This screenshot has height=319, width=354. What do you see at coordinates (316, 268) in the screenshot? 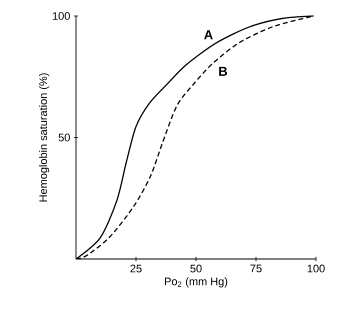
I see `x-tick-label: 100` at bounding box center [316, 268].